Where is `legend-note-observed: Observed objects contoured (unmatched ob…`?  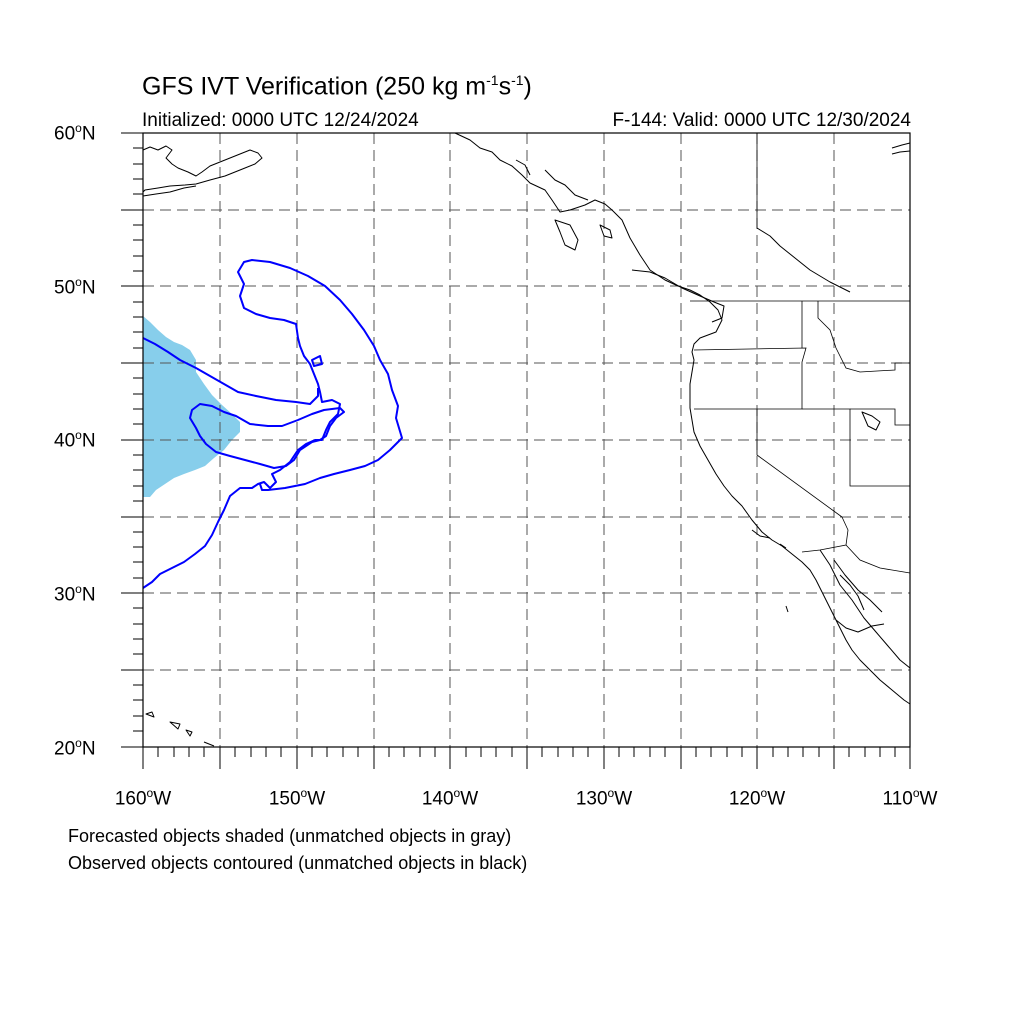
legend-note-observed: Observed objects contoured (unmatched ob… is located at coordinates (298, 863).